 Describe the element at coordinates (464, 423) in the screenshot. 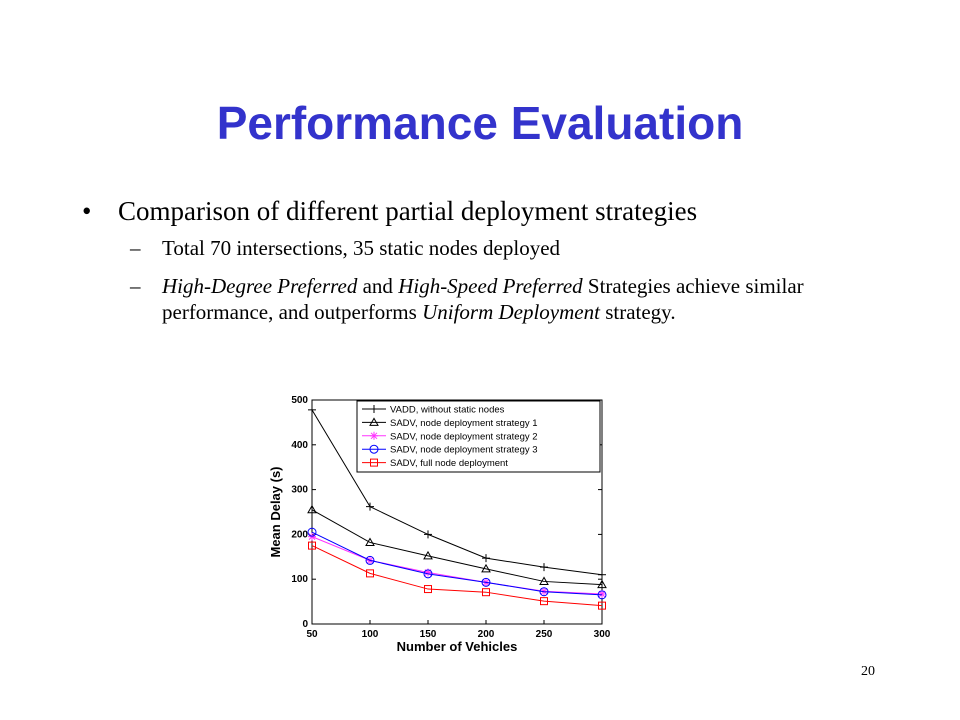

I see `legend-label: SADV, node deployment strategy 1` at that location.